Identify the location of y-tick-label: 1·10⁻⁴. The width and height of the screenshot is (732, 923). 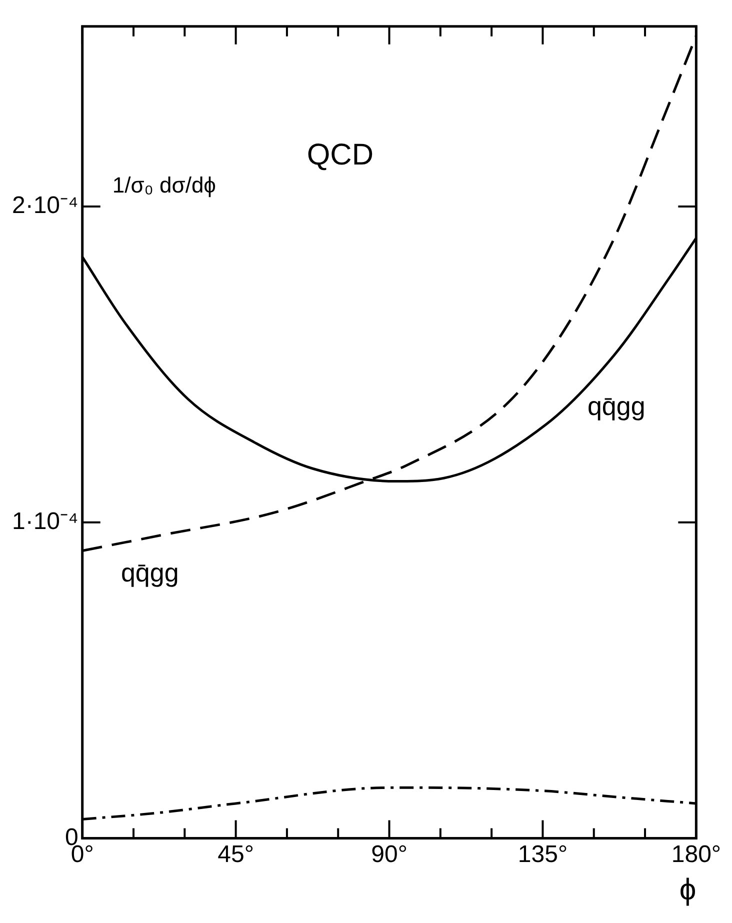
(45, 521).